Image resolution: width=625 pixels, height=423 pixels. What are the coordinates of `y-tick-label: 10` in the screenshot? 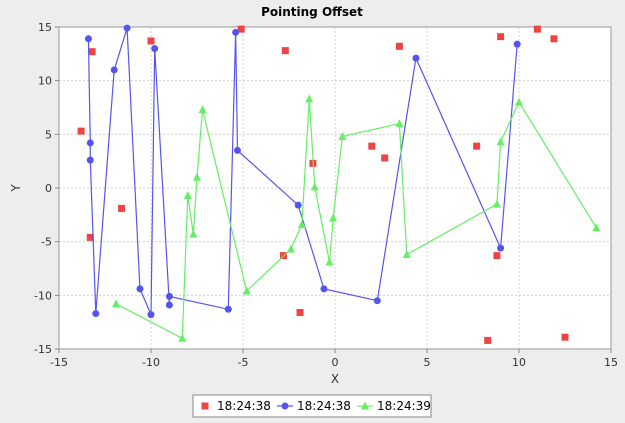 It's located at (45, 81).